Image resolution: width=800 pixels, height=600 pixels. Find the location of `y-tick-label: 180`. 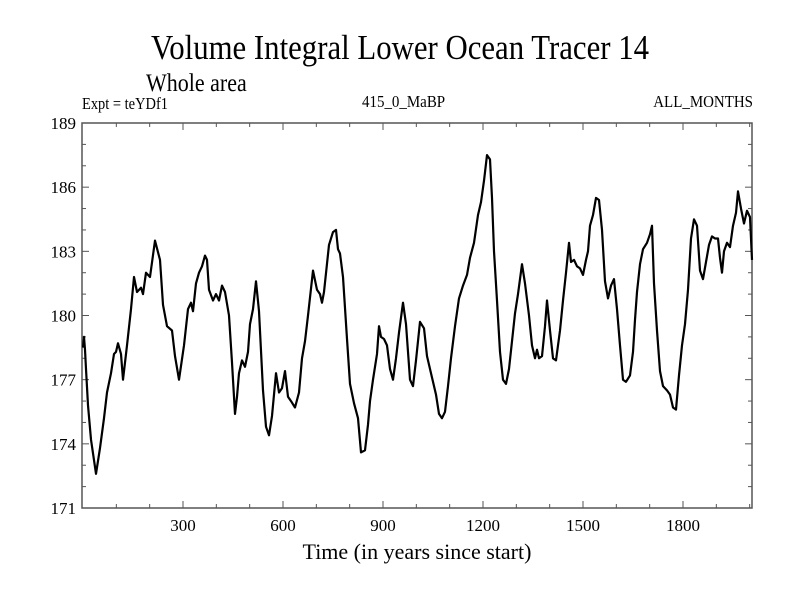

y-tick-label: 180 is located at coordinates (64, 316).